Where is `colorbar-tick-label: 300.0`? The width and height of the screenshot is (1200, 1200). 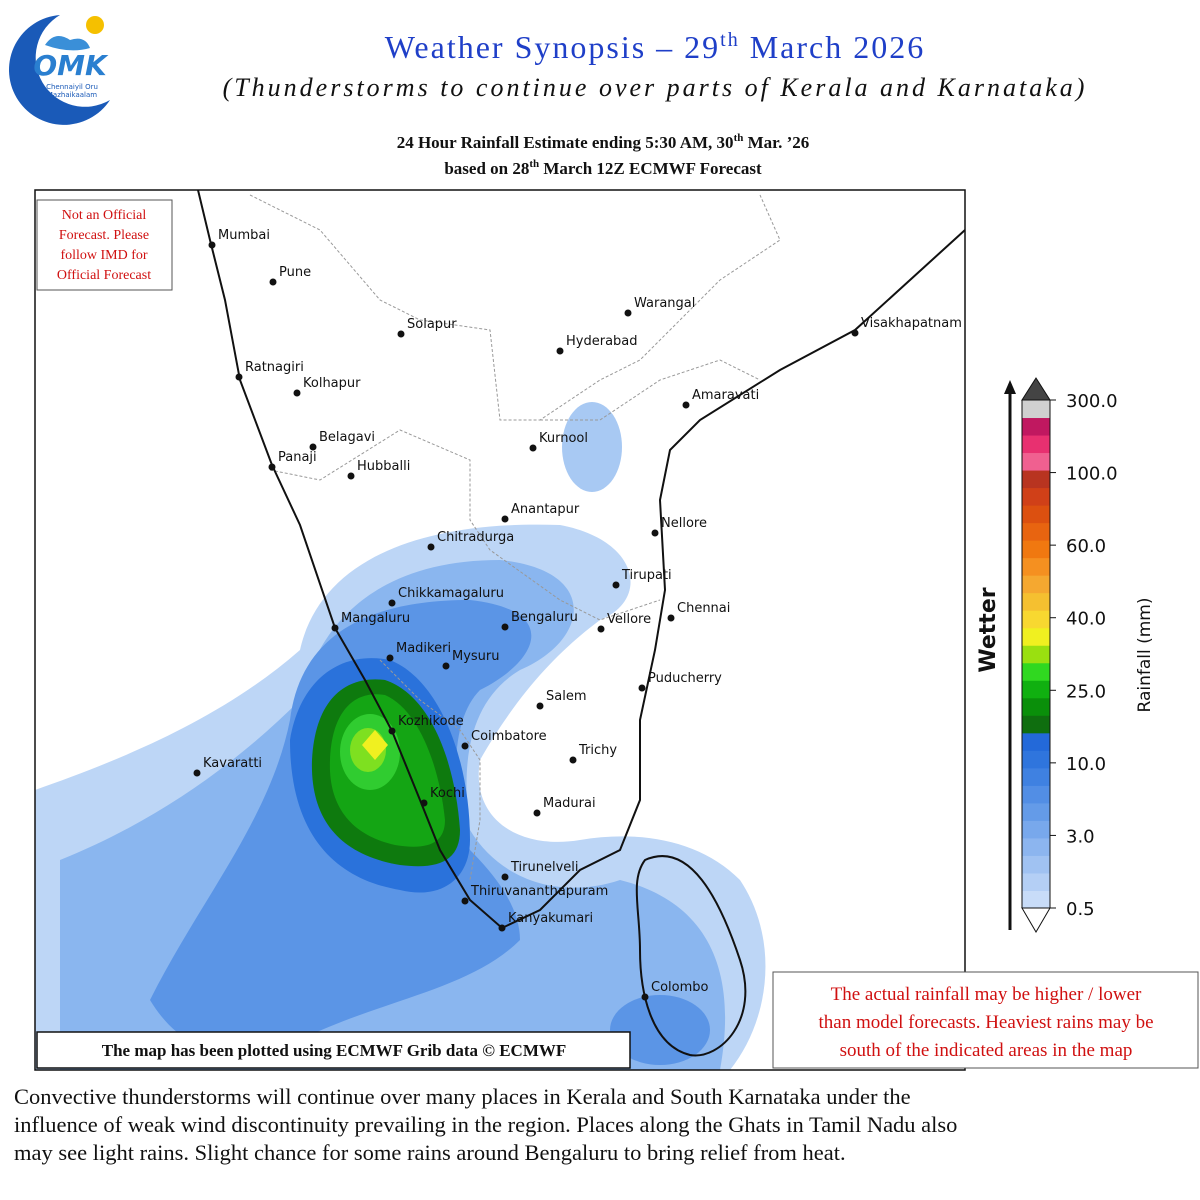
colorbar-tick-label: 300.0 is located at coordinates (1092, 401).